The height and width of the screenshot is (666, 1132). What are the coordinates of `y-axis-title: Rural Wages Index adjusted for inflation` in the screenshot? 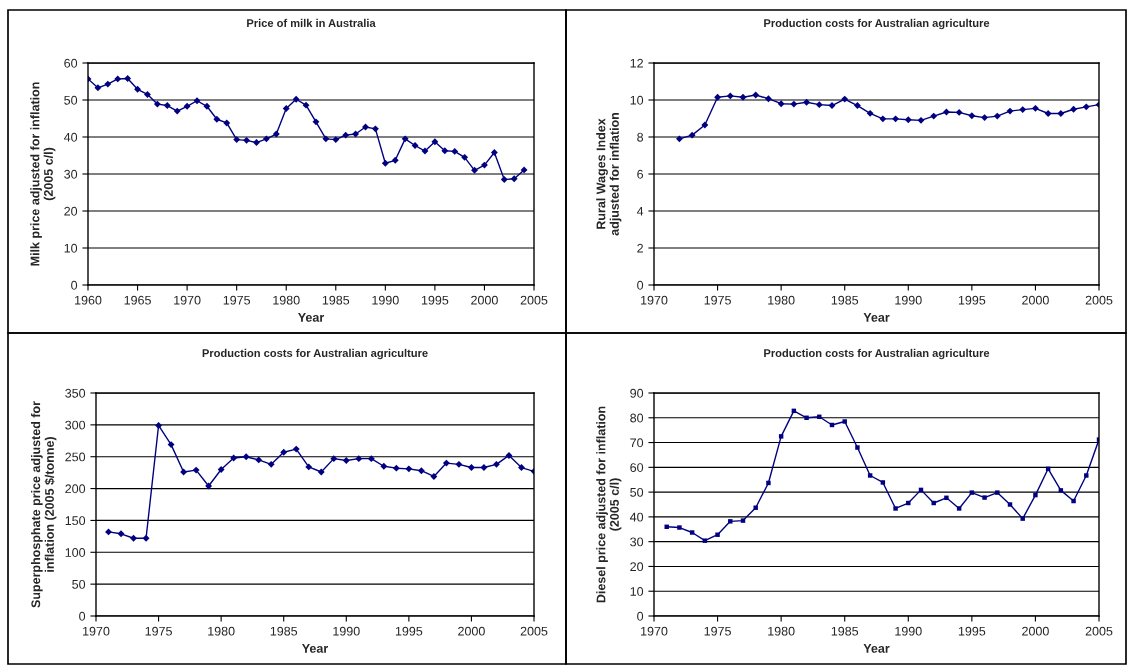 It's located at (609, 174).